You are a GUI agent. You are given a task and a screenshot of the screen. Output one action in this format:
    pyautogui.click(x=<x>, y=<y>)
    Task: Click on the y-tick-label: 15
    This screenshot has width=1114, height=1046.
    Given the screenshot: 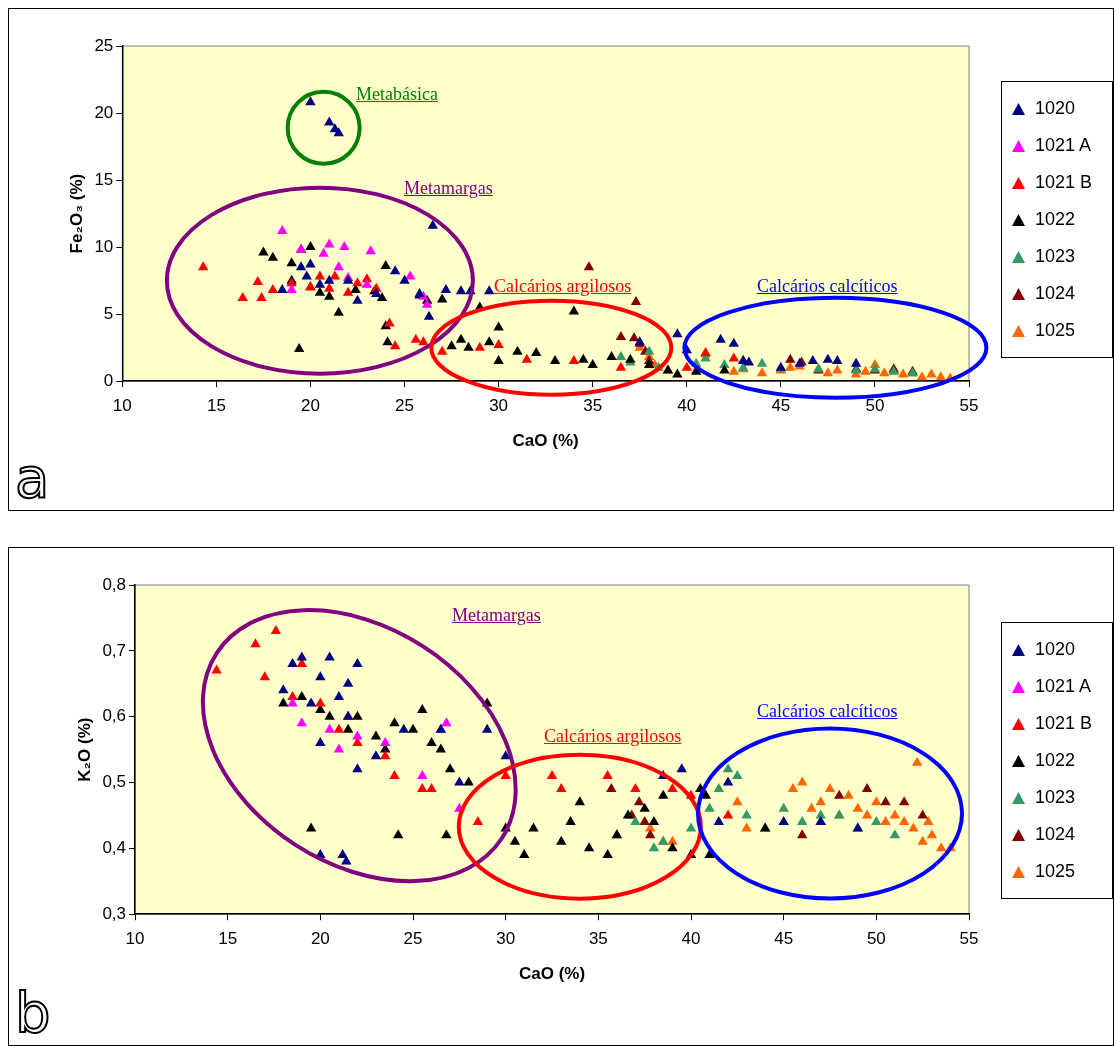 What is the action you would take?
    pyautogui.click(x=104, y=179)
    